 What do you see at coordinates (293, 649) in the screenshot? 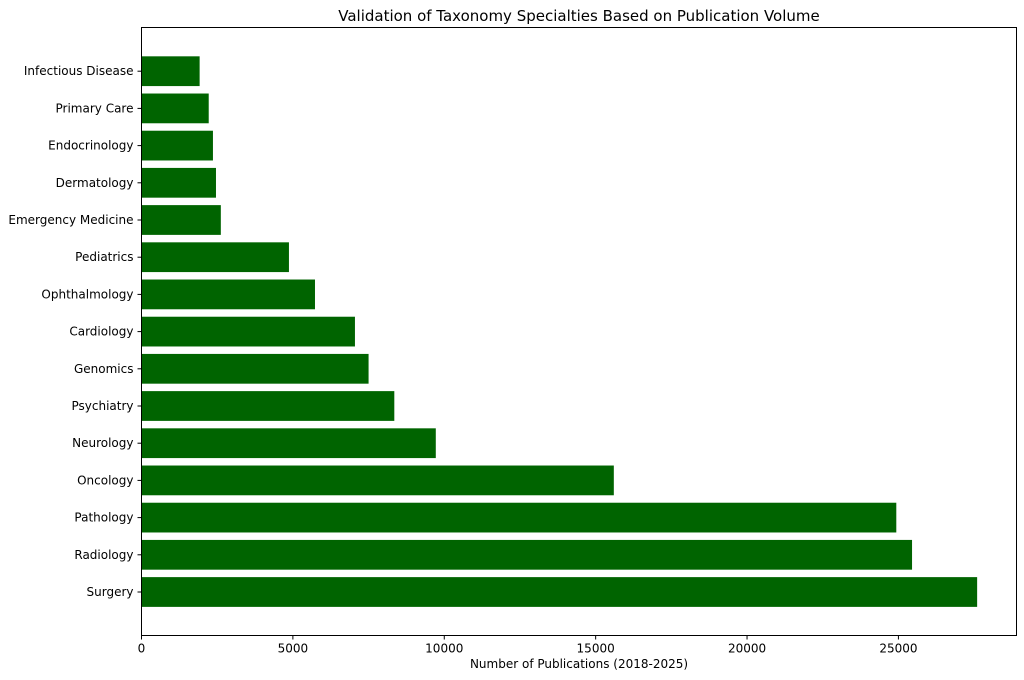
I see `x-tick-label: 5000` at bounding box center [293, 649].